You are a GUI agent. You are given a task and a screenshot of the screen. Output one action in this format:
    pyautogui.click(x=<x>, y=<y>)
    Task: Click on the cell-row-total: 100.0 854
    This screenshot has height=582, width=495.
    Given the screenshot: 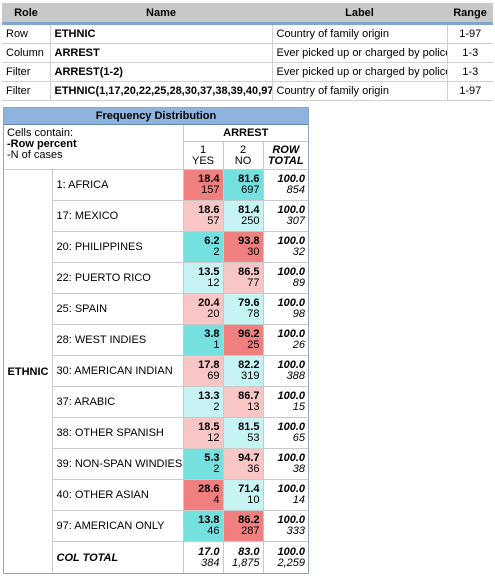 What is the action you would take?
    pyautogui.click(x=286, y=185)
    